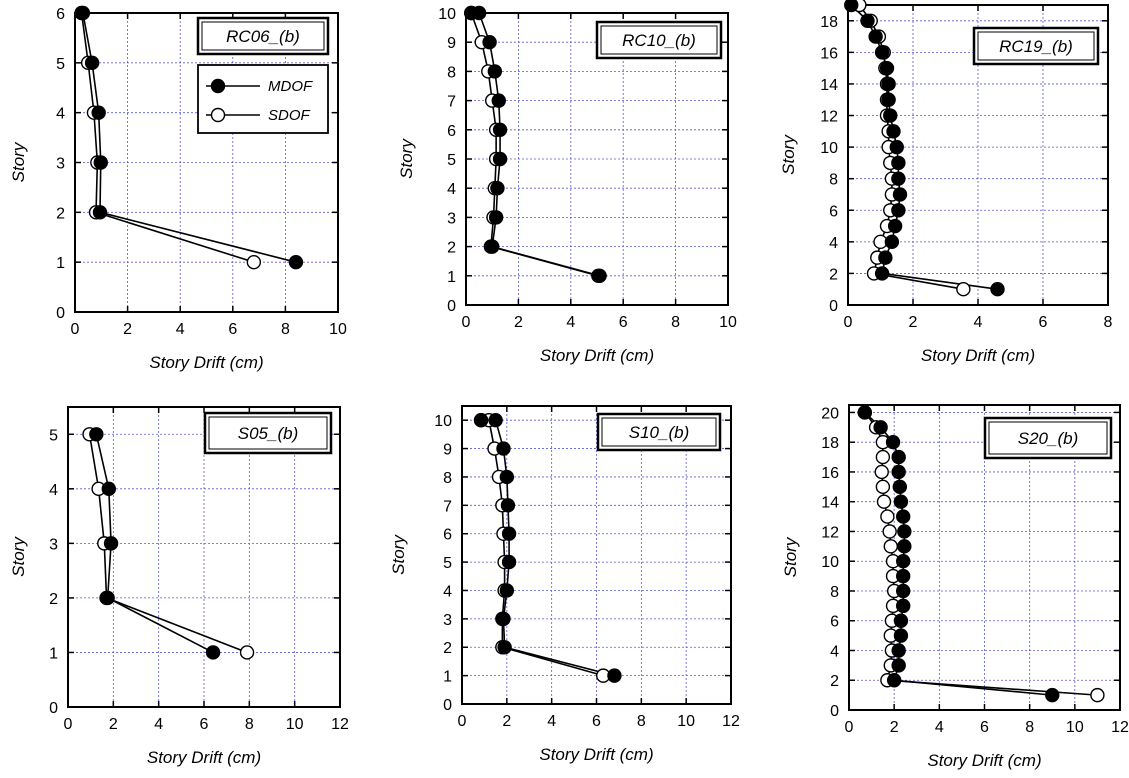  What do you see at coordinates (829, 22) in the screenshot?
I see `y-tick-label: 18` at bounding box center [829, 22].